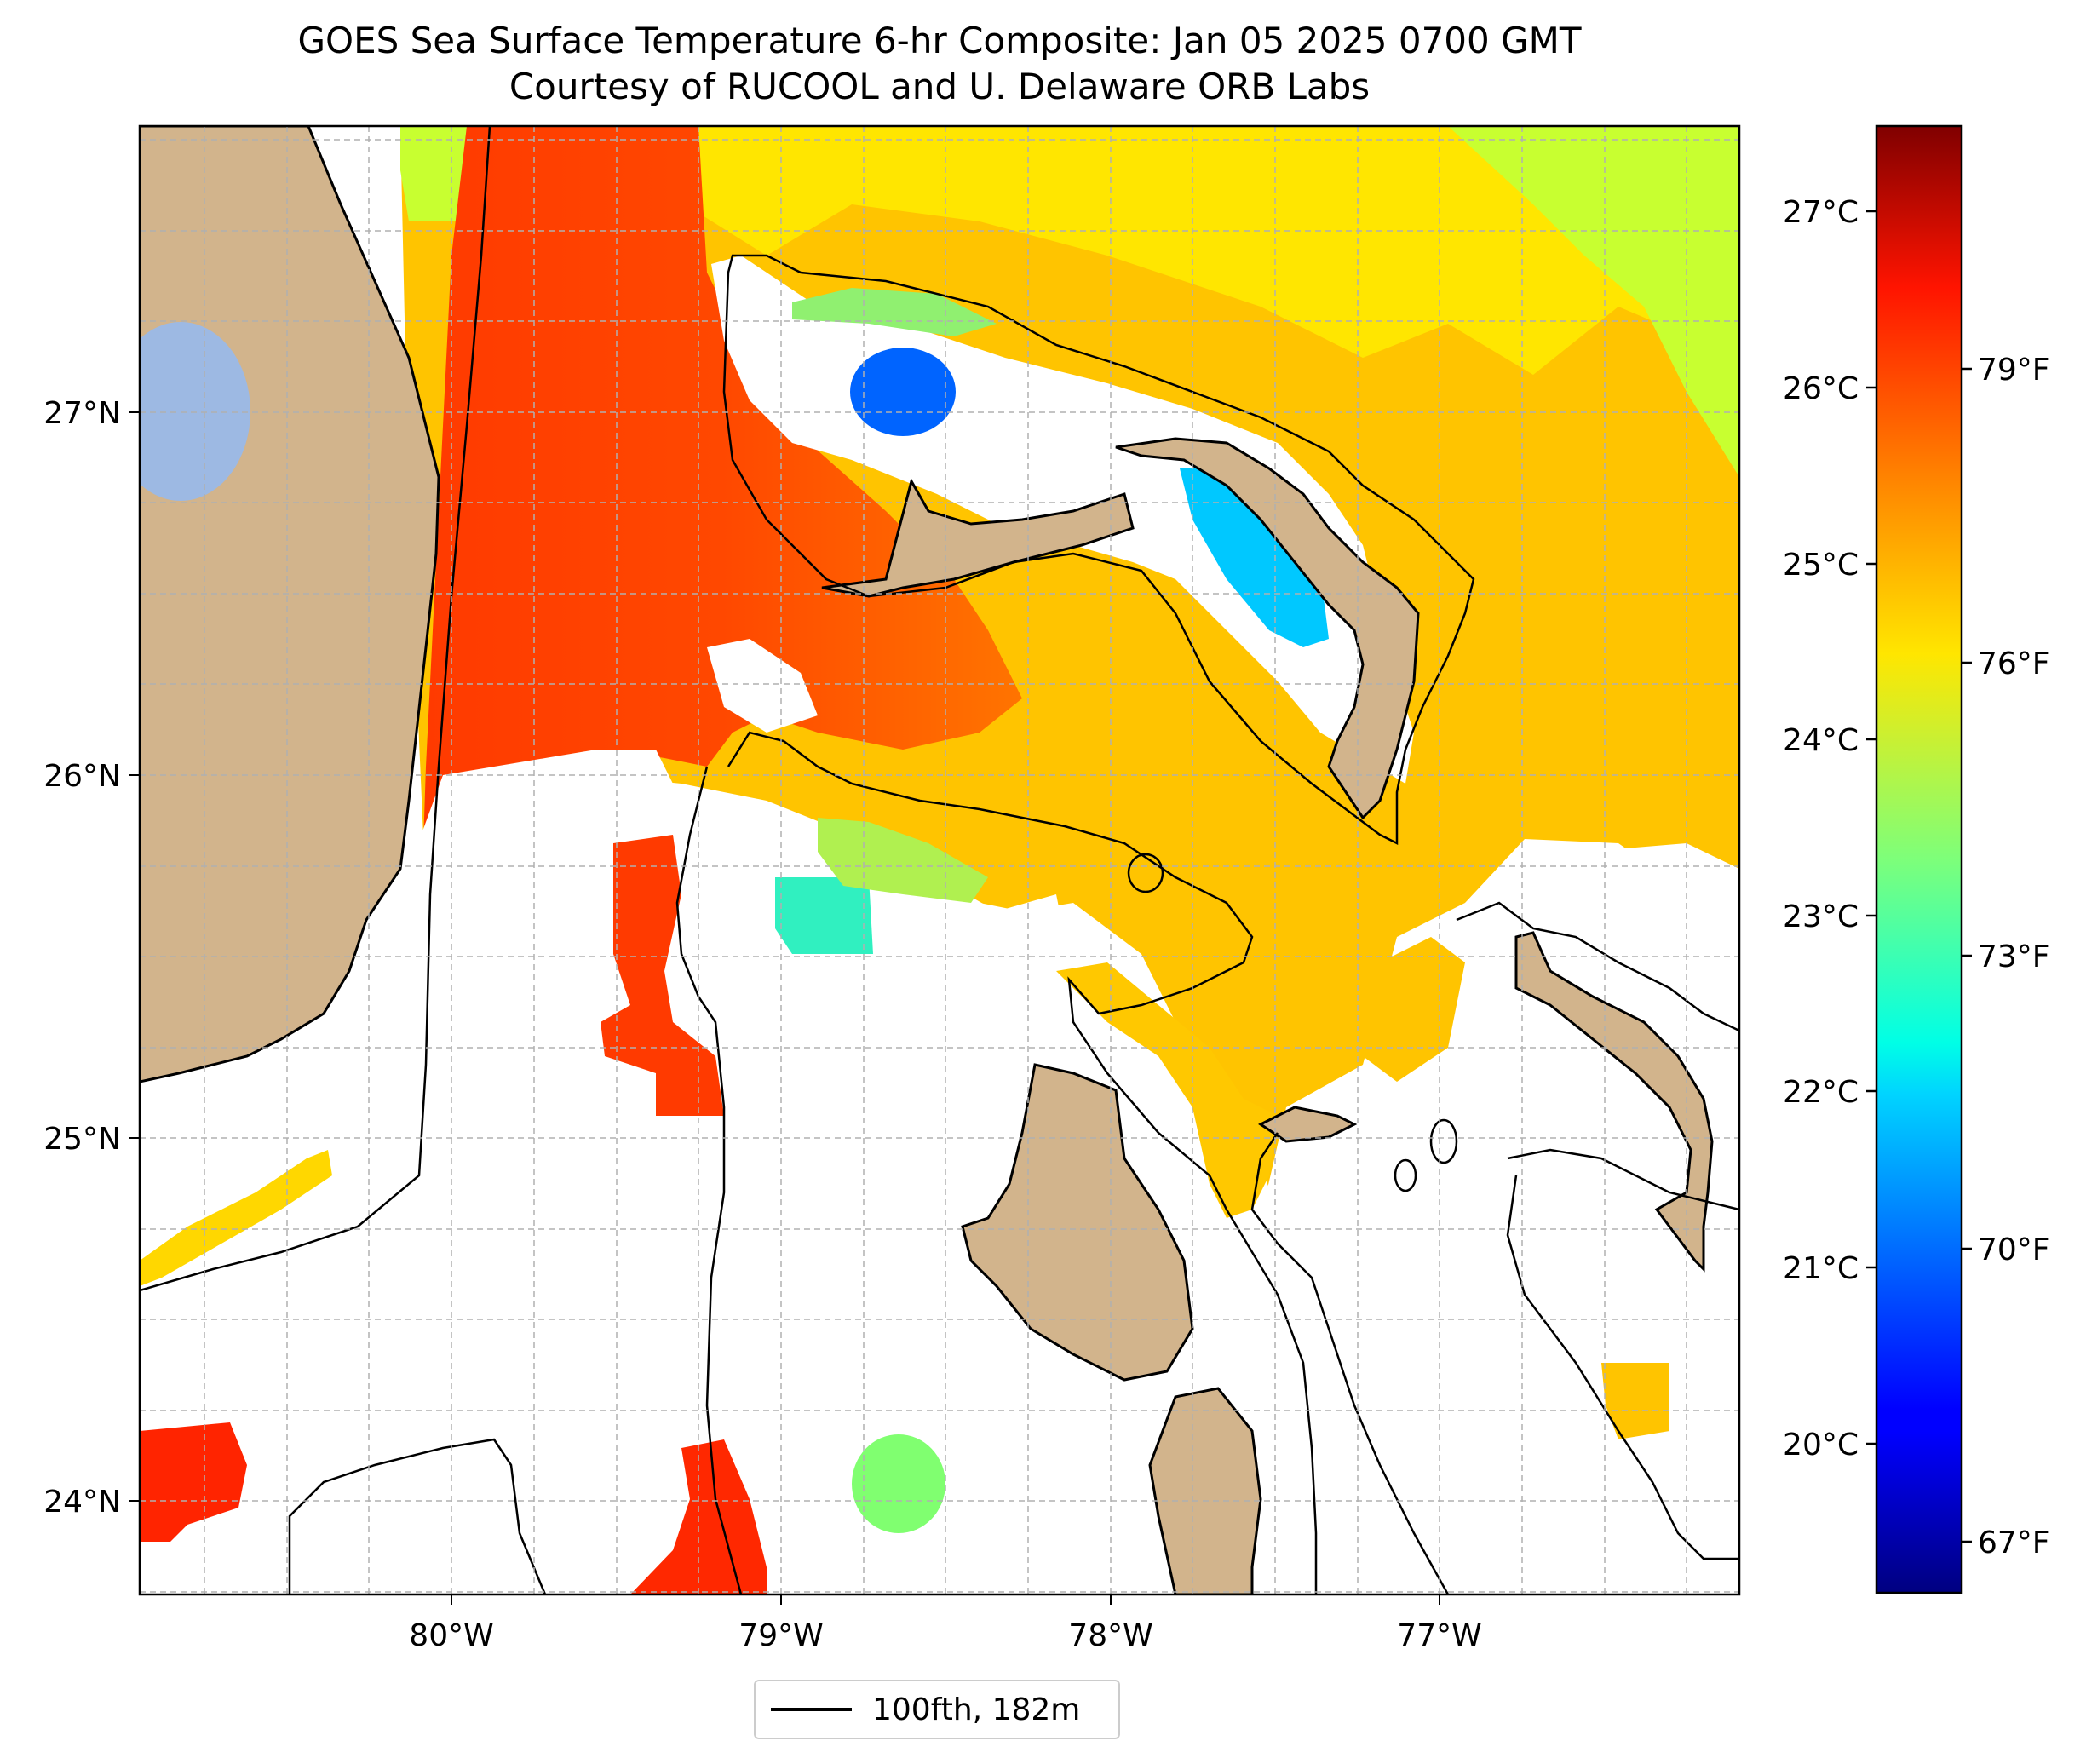  What do you see at coordinates (1077, 1222) in the screenshot?
I see `land-andros` at bounding box center [1077, 1222].